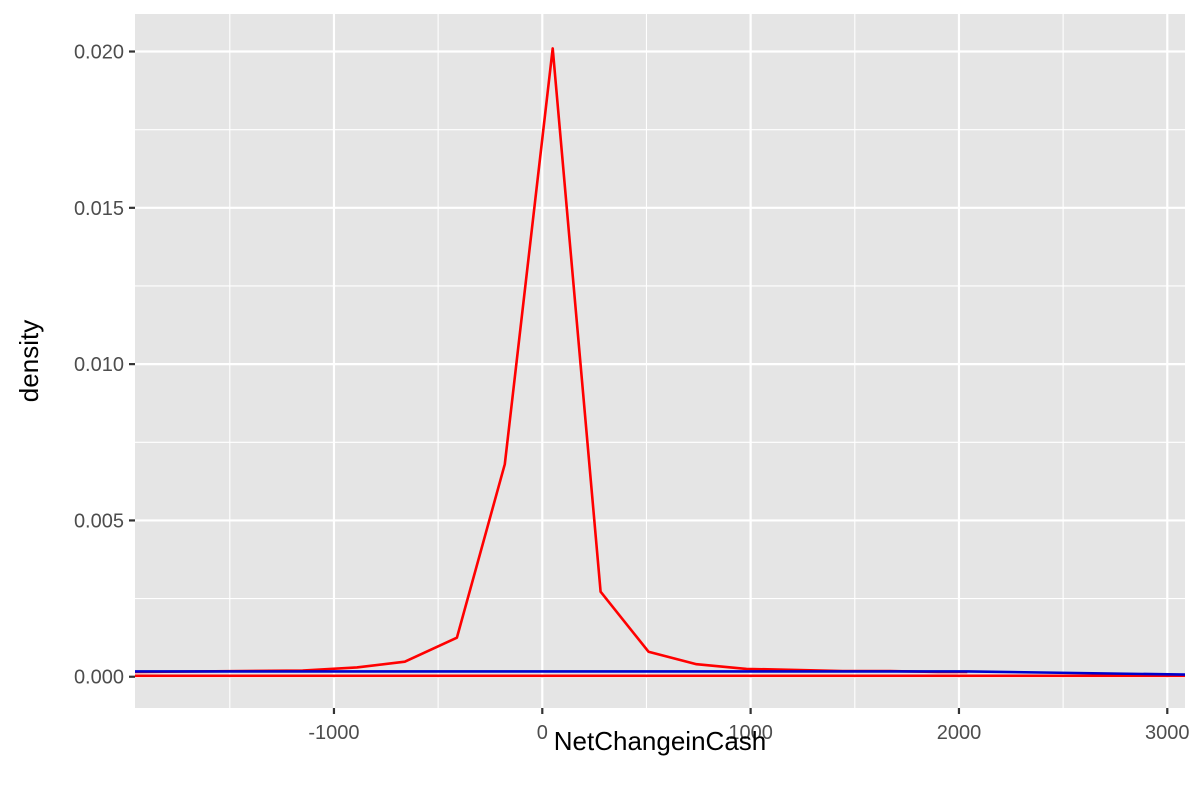 This screenshot has width=1200, height=800. Describe the element at coordinates (29, 361) in the screenshot. I see `y-axis-title: density` at that location.